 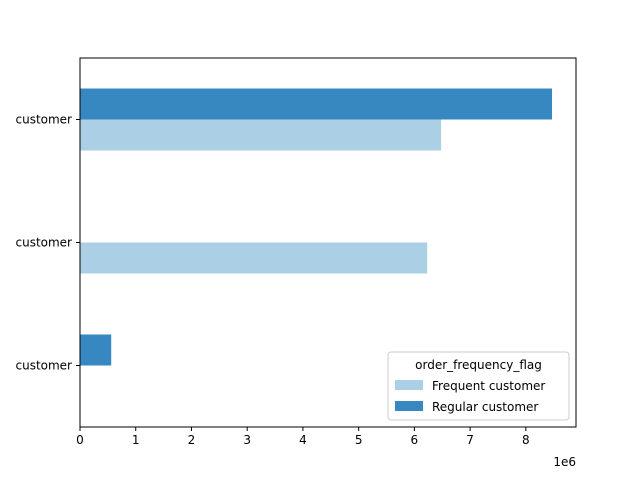 What do you see at coordinates (80, 440) in the screenshot?
I see `x-tick-label-0: 0` at bounding box center [80, 440].